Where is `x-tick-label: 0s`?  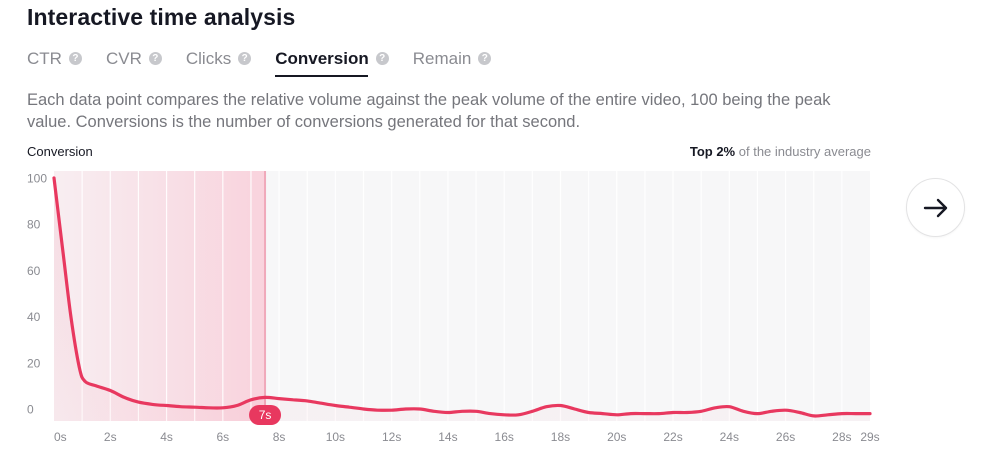 x-tick-label: 0s is located at coordinates (60, 437).